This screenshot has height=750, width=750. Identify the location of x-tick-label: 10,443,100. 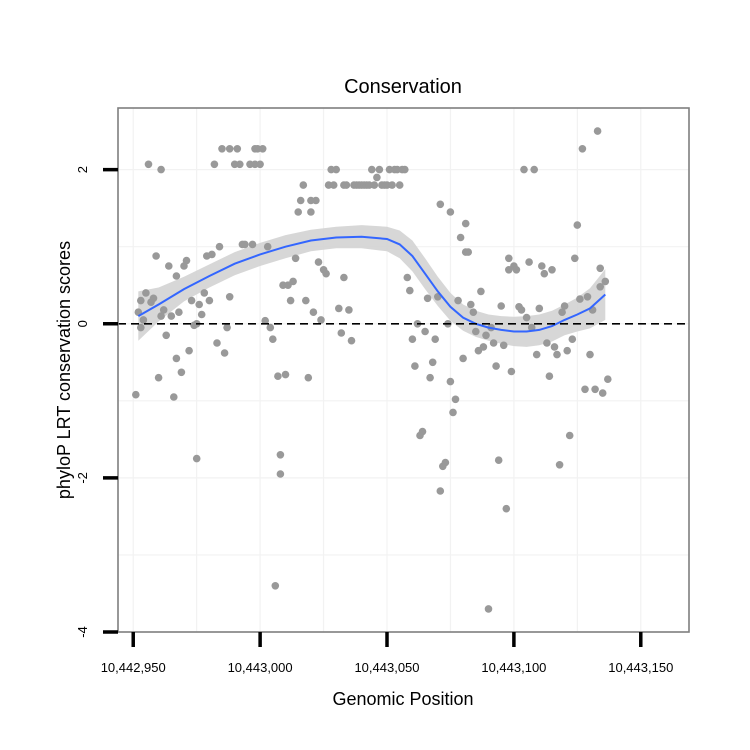
(513, 667).